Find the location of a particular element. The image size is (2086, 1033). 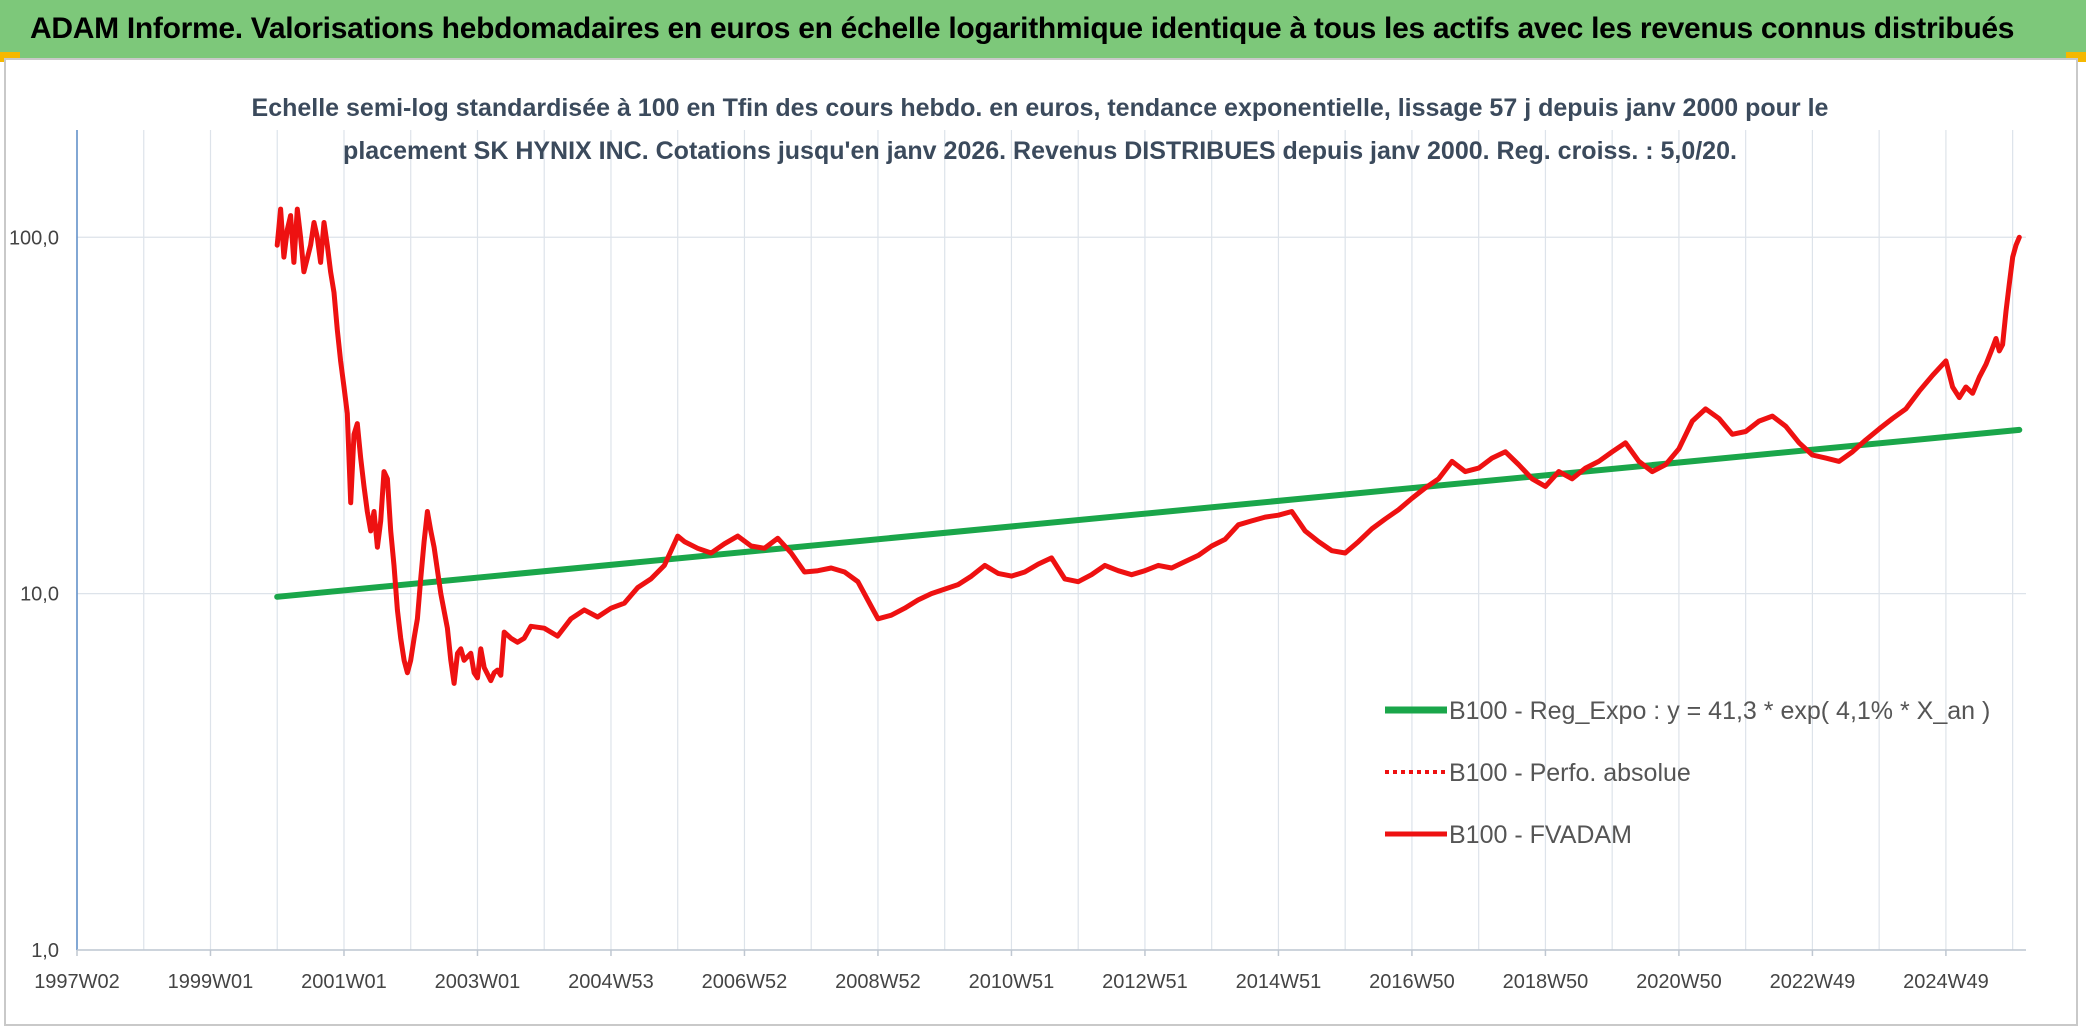

y-tick-label: 100,0 is located at coordinates (34, 238).